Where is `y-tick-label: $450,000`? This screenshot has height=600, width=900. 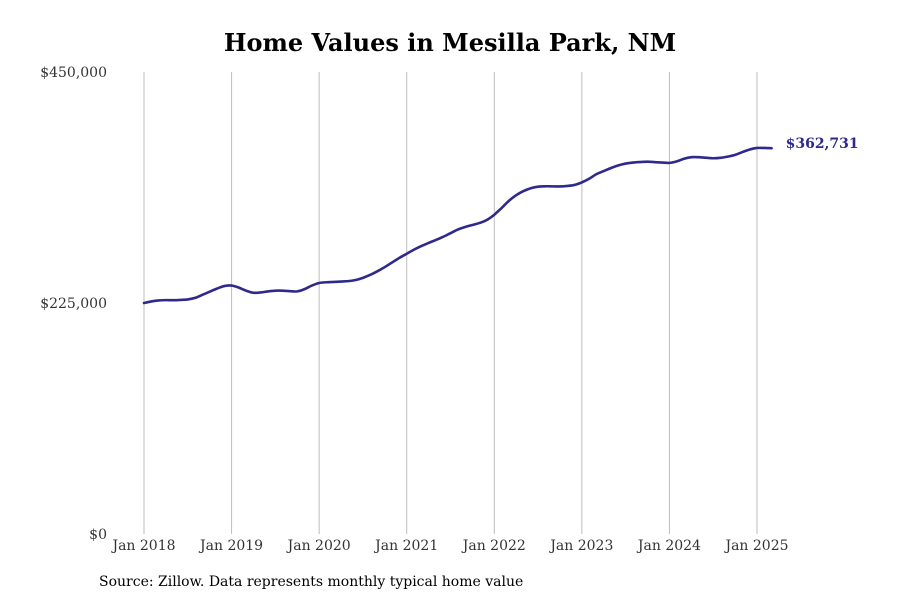 y-tick-label: $450,000 is located at coordinates (73, 73).